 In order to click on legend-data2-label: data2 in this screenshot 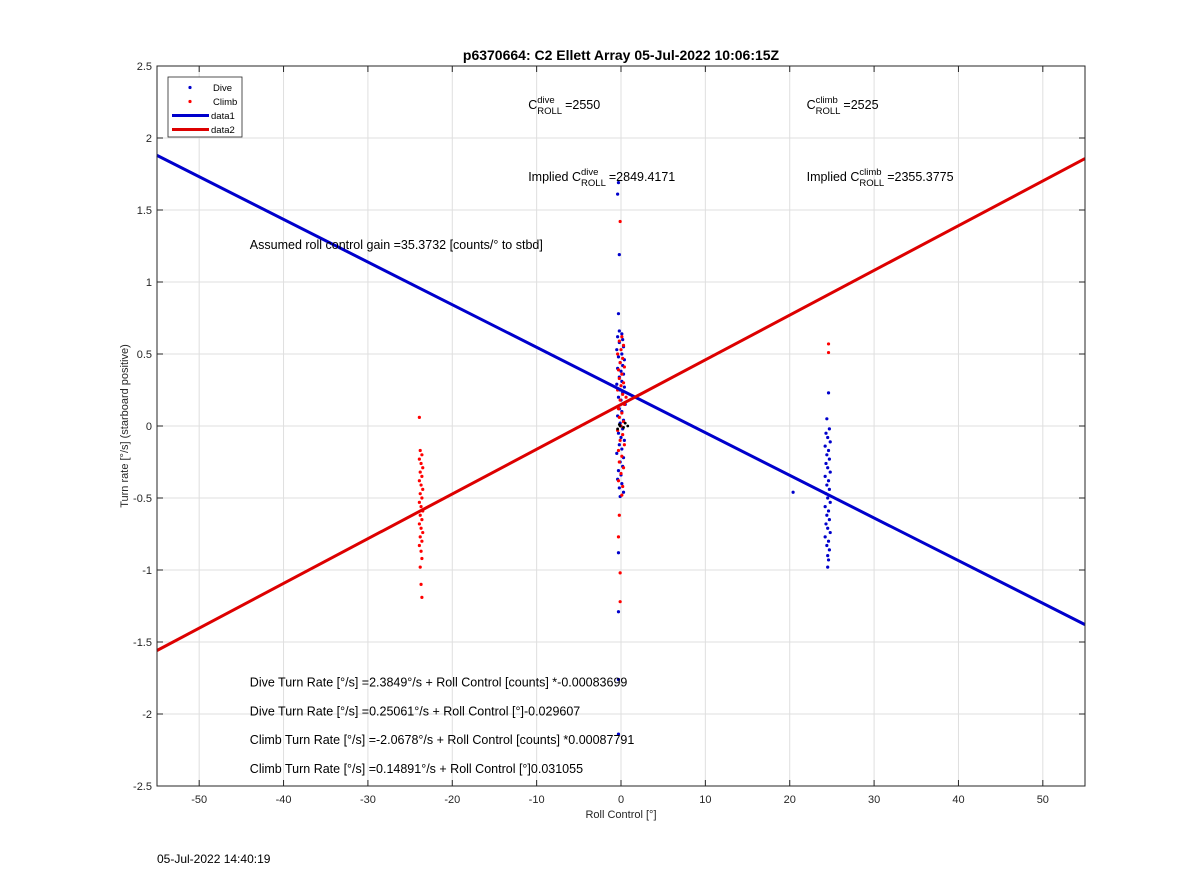, I will do `click(223, 130)`.